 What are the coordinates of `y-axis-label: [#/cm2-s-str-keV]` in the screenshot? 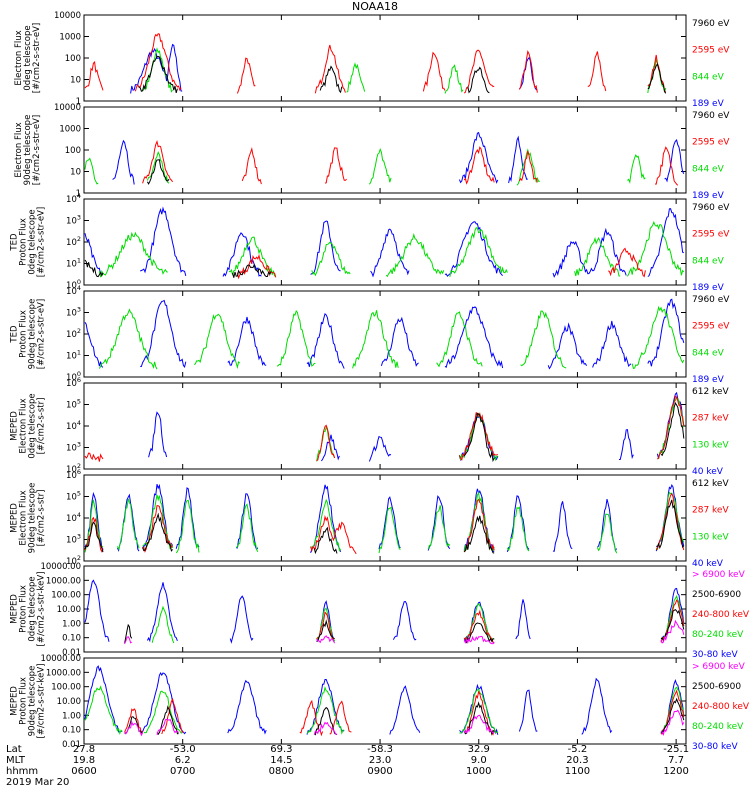 It's located at (42, 701).